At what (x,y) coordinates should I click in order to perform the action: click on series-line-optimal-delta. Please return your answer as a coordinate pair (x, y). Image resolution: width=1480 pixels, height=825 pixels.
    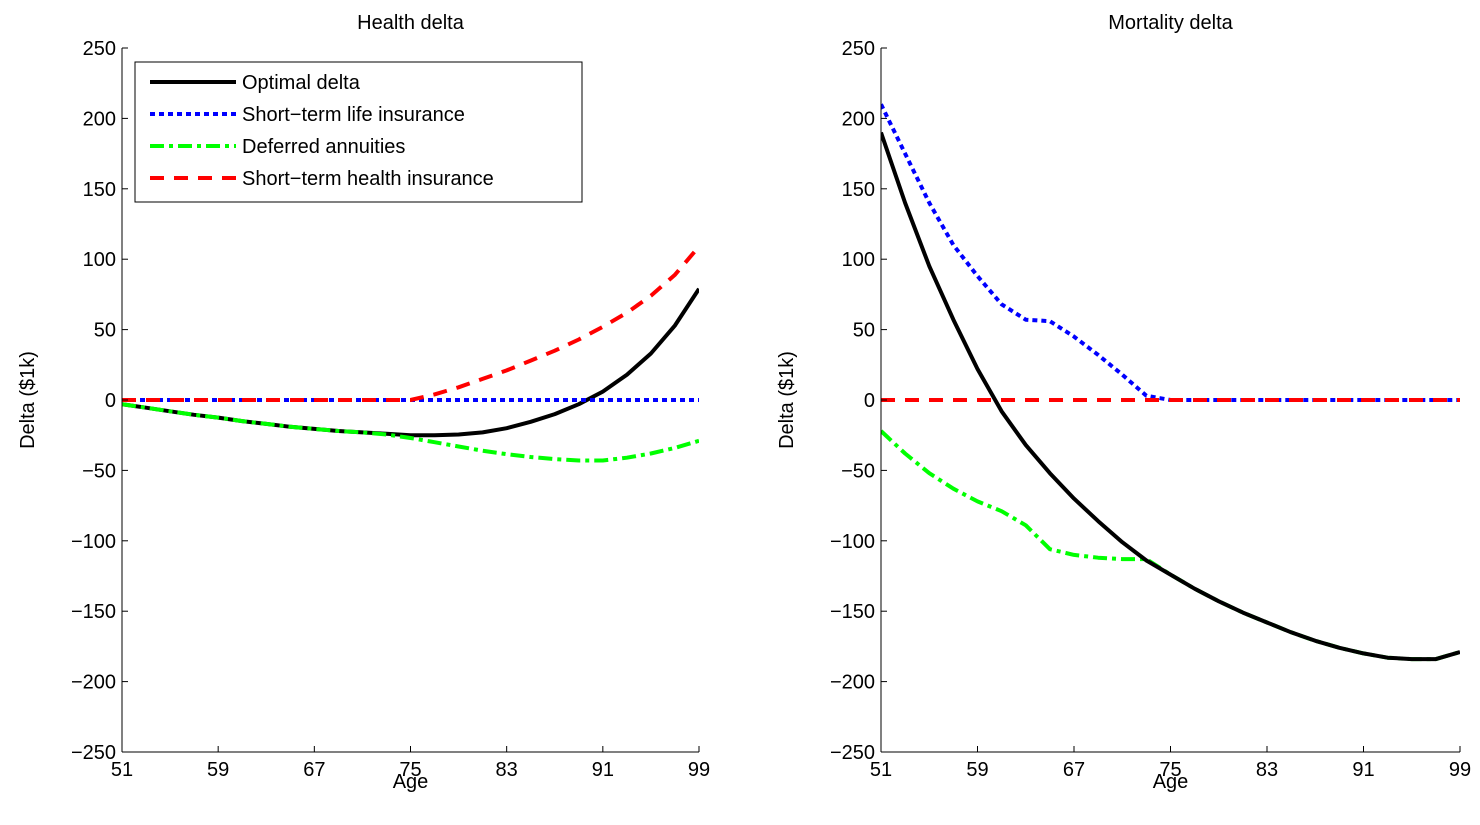
    Looking at the image, I should click on (410, 362).